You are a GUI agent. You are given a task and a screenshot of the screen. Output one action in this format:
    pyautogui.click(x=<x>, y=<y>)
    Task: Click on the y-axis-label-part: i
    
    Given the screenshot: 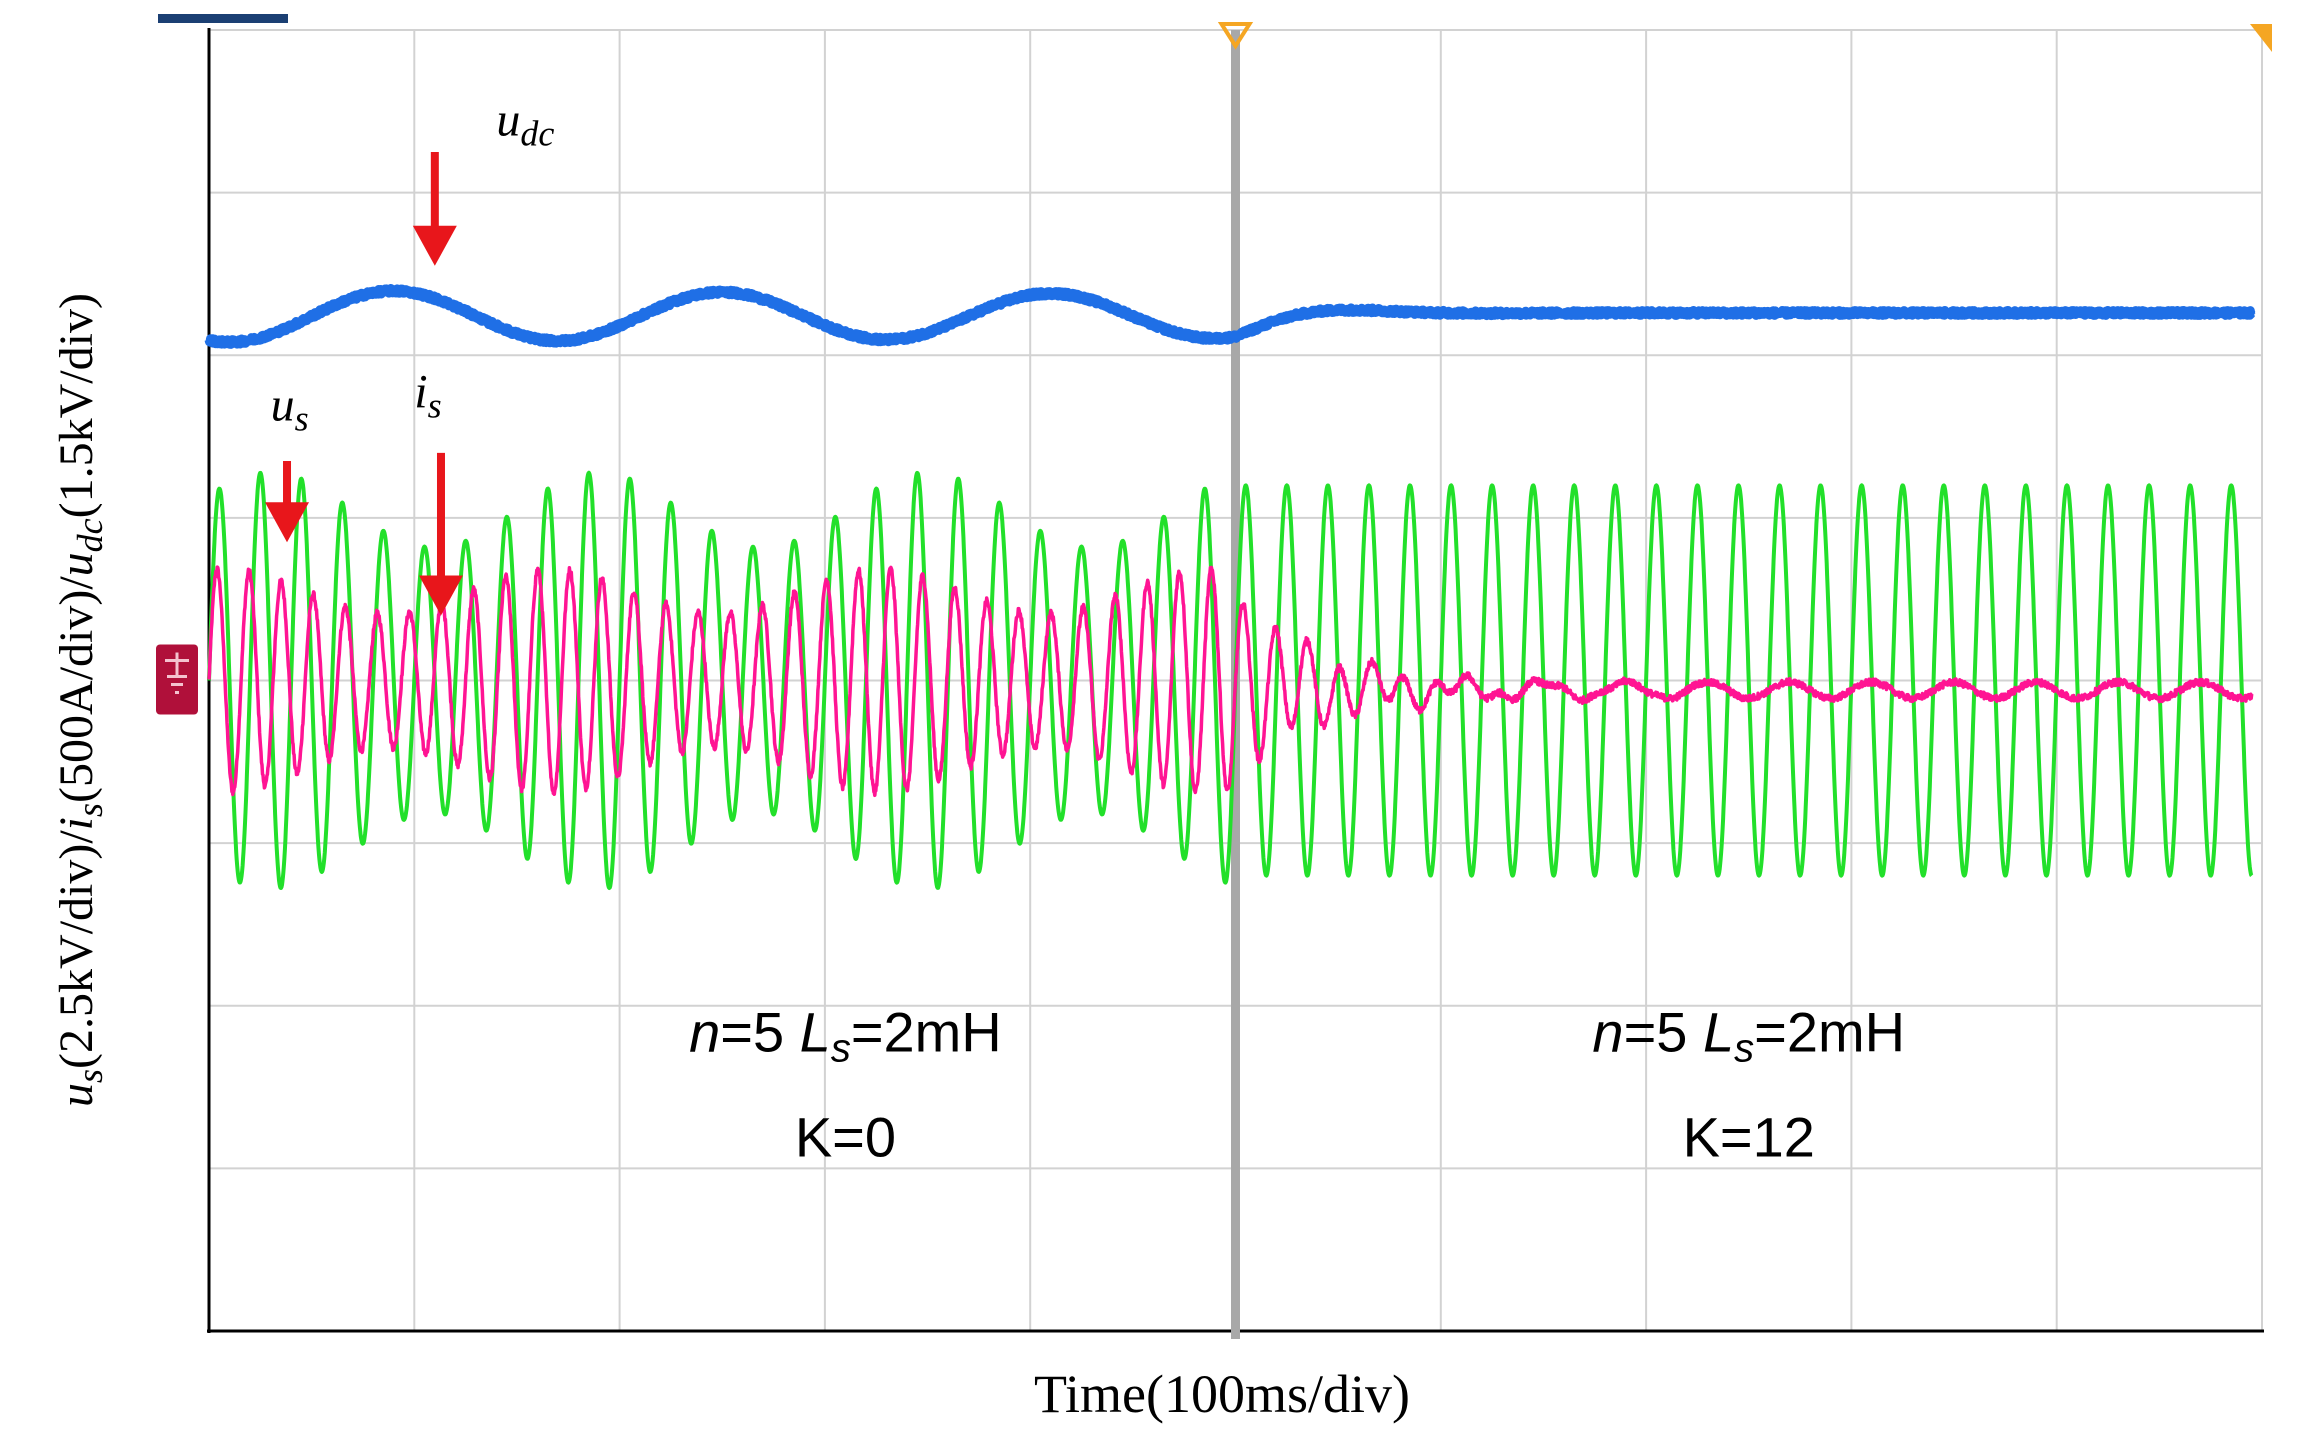 What is the action you would take?
    pyautogui.click(x=76, y=823)
    